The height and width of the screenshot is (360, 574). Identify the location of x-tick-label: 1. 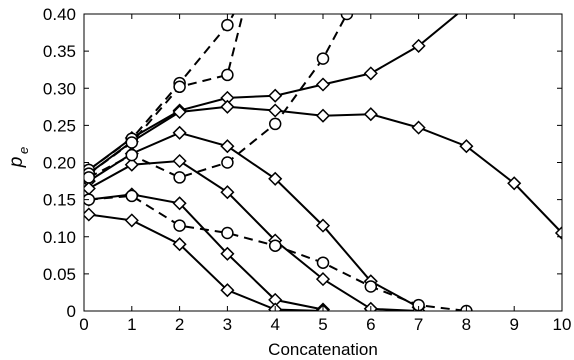
(131, 324).